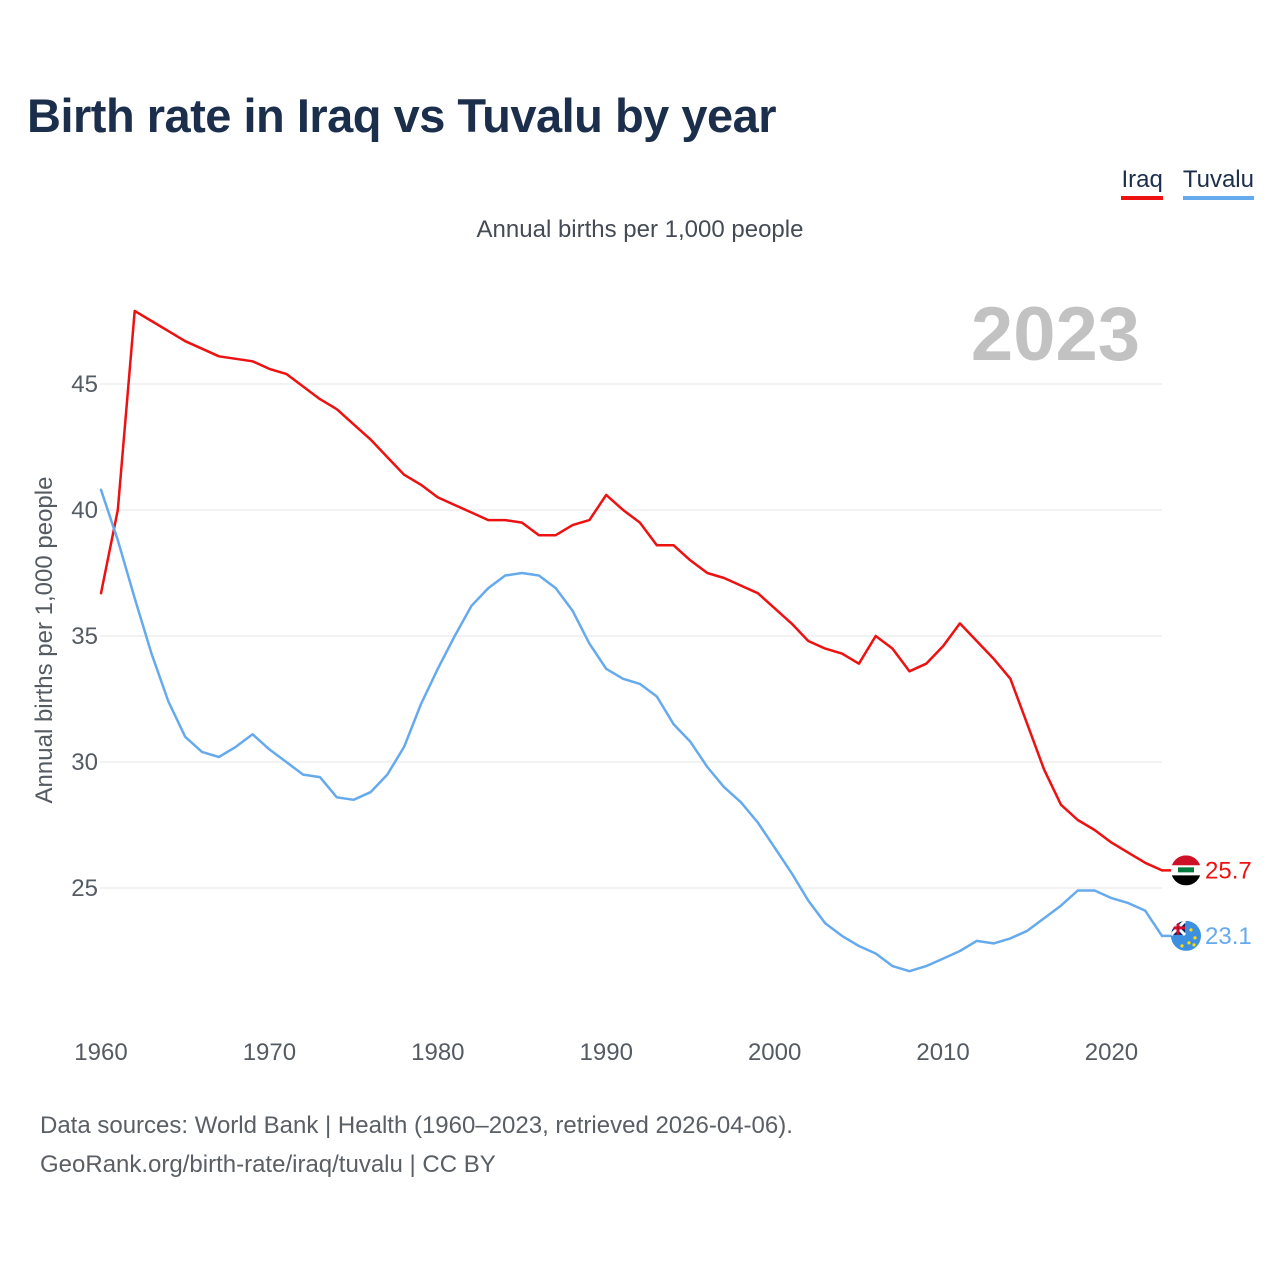 The height and width of the screenshot is (1280, 1280). Describe the element at coordinates (269, 1052) in the screenshot. I see `x-tick-label-1970: 1970` at that location.